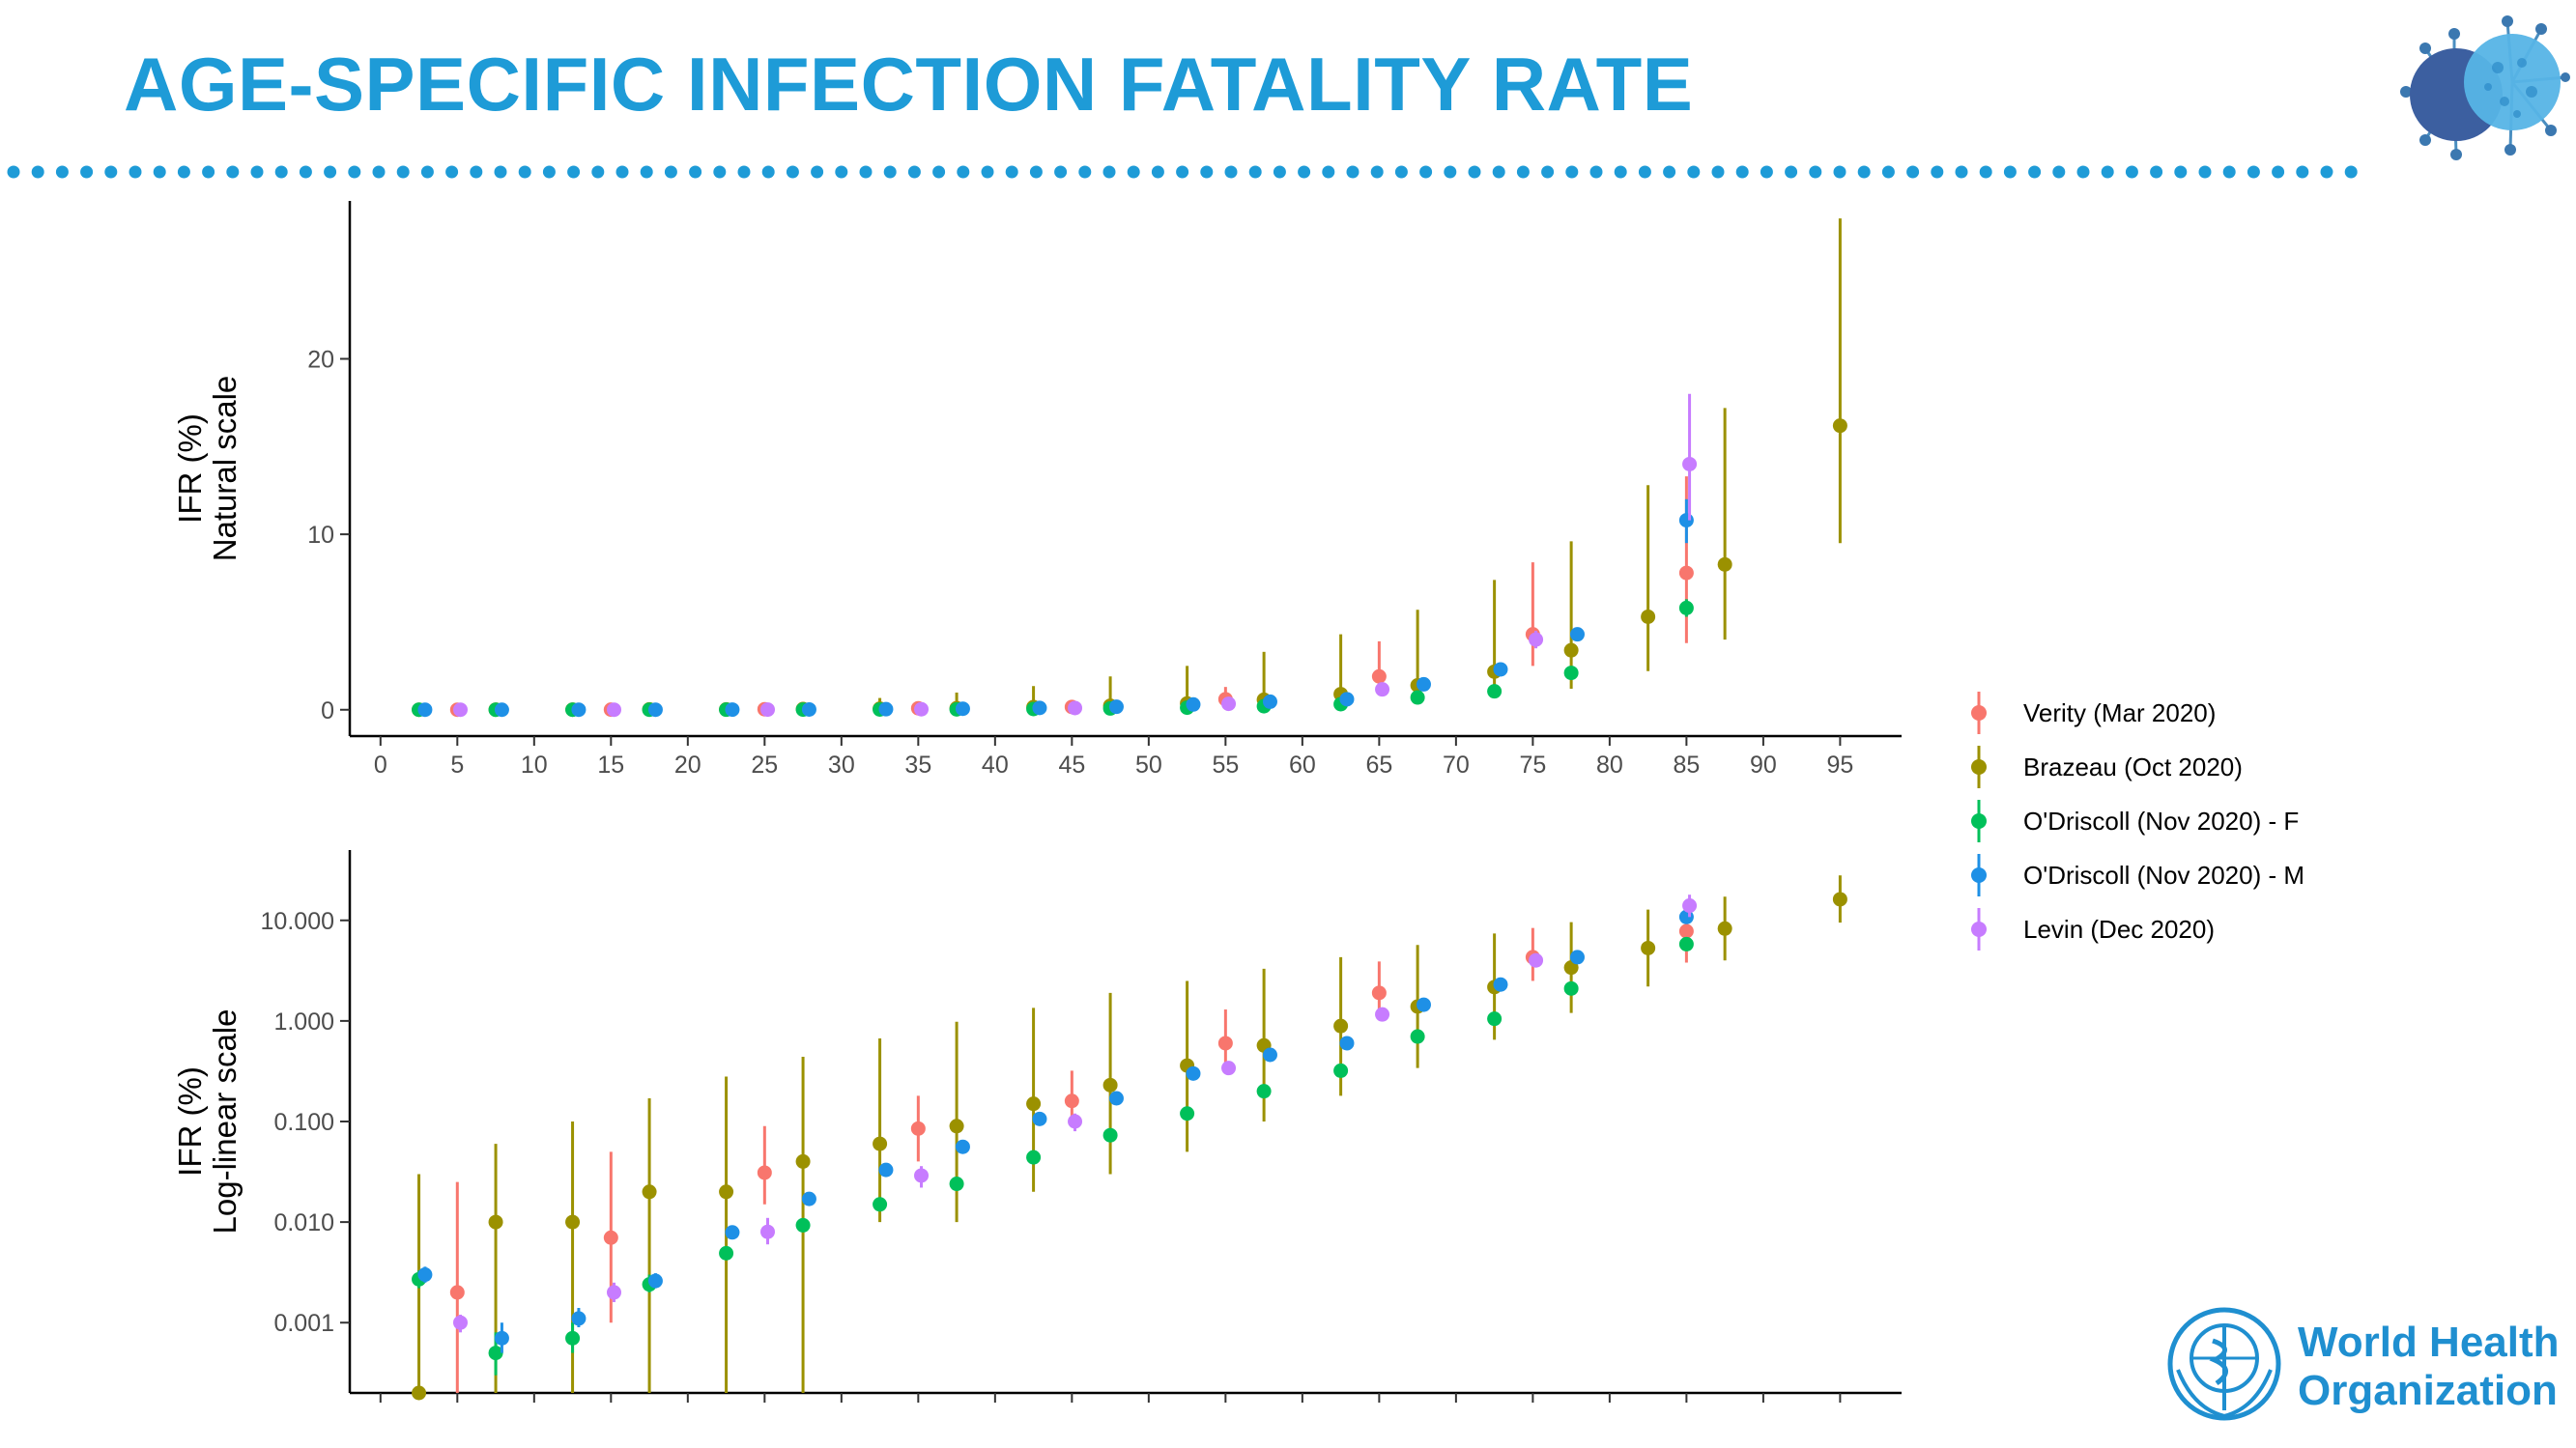  What do you see at coordinates (918, 765) in the screenshot?
I see `x-tick-label: 35` at bounding box center [918, 765].